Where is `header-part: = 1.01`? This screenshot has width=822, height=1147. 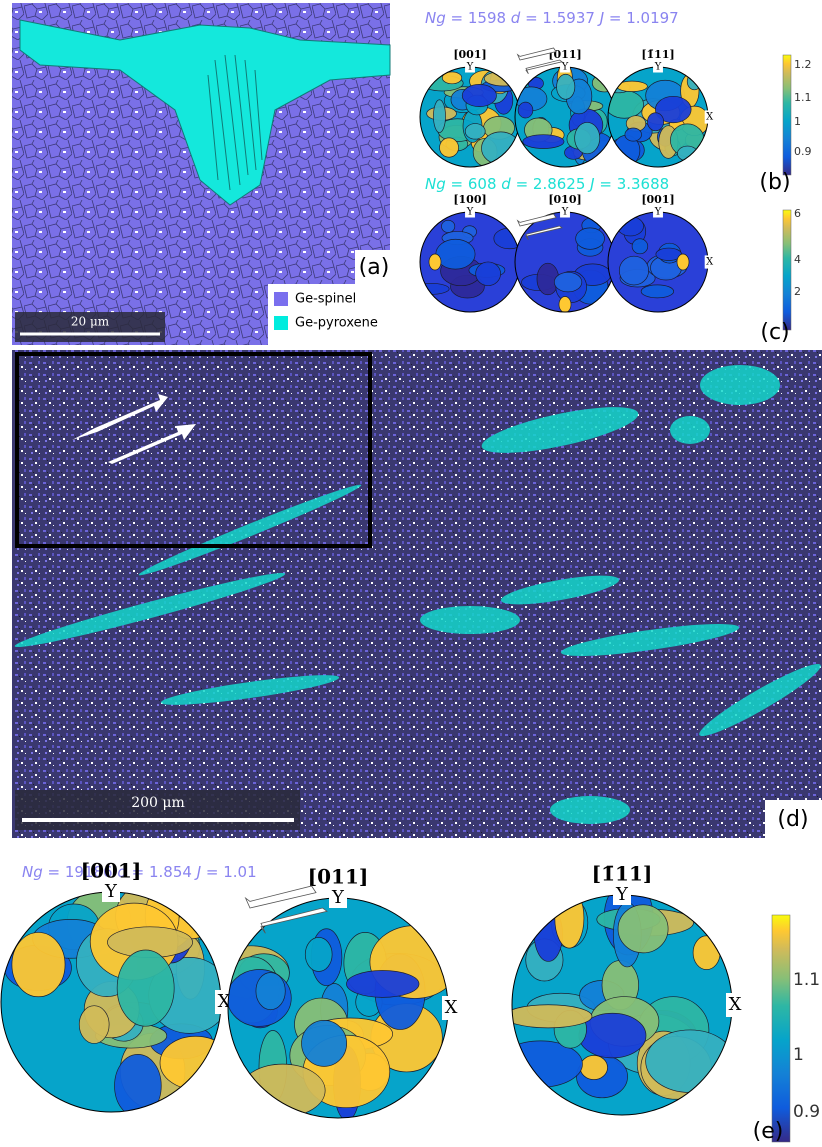
header-part: = 1.01 is located at coordinates (229, 872).